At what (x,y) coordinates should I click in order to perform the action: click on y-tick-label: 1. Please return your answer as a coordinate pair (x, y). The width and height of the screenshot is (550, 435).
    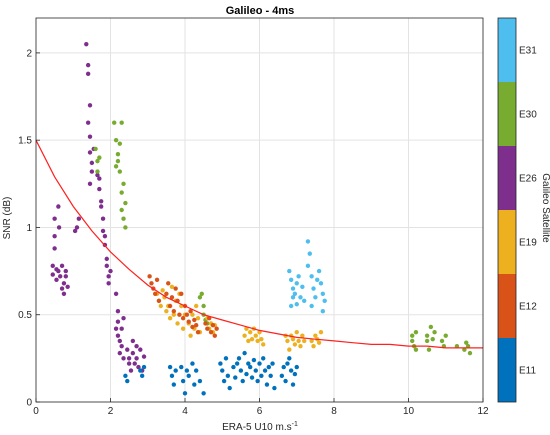
    Looking at the image, I should click on (29, 228).